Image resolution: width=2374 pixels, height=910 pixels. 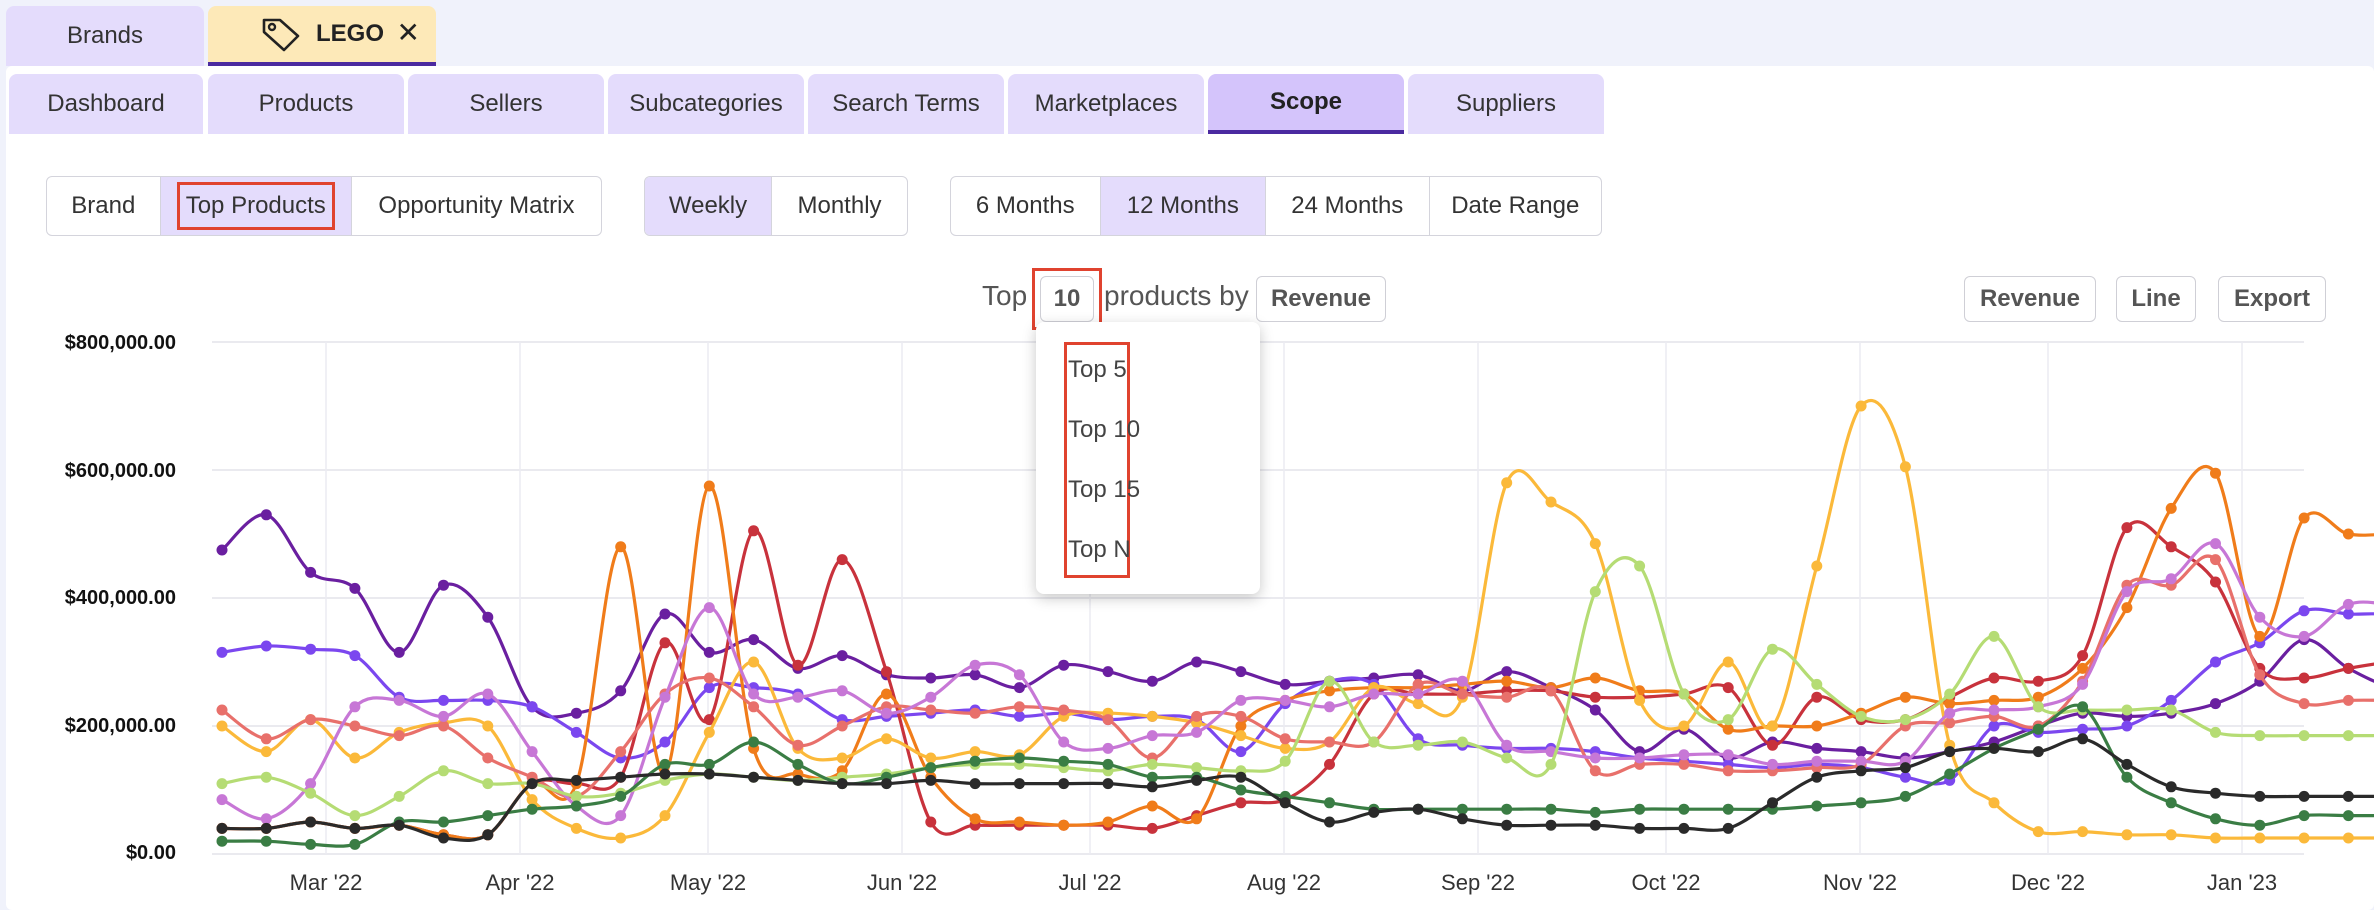 What do you see at coordinates (1097, 460) in the screenshot?
I see `dropdown-highlight` at bounding box center [1097, 460].